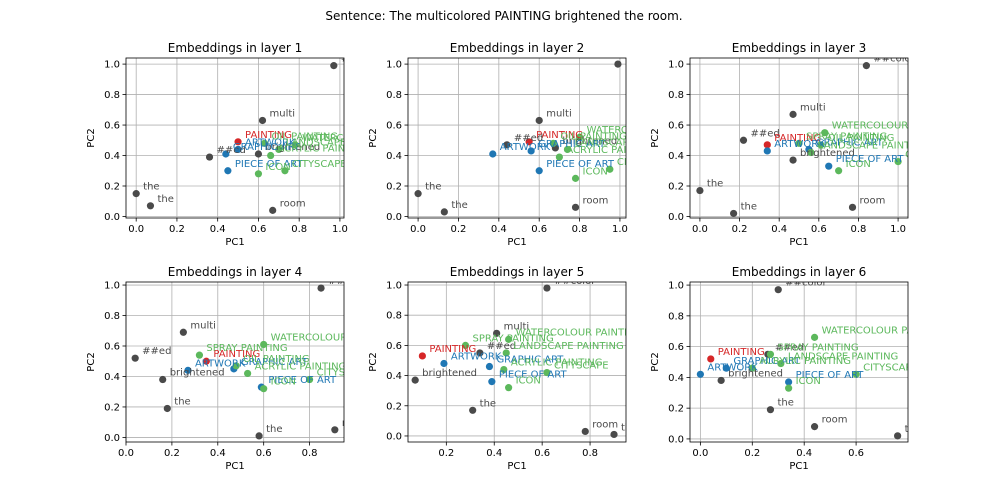 Image resolution: width=1008 pixels, height=504 pixels. What do you see at coordinates (799, 272) in the screenshot?
I see `subplot-title: Embeddings in layer 6` at bounding box center [799, 272].